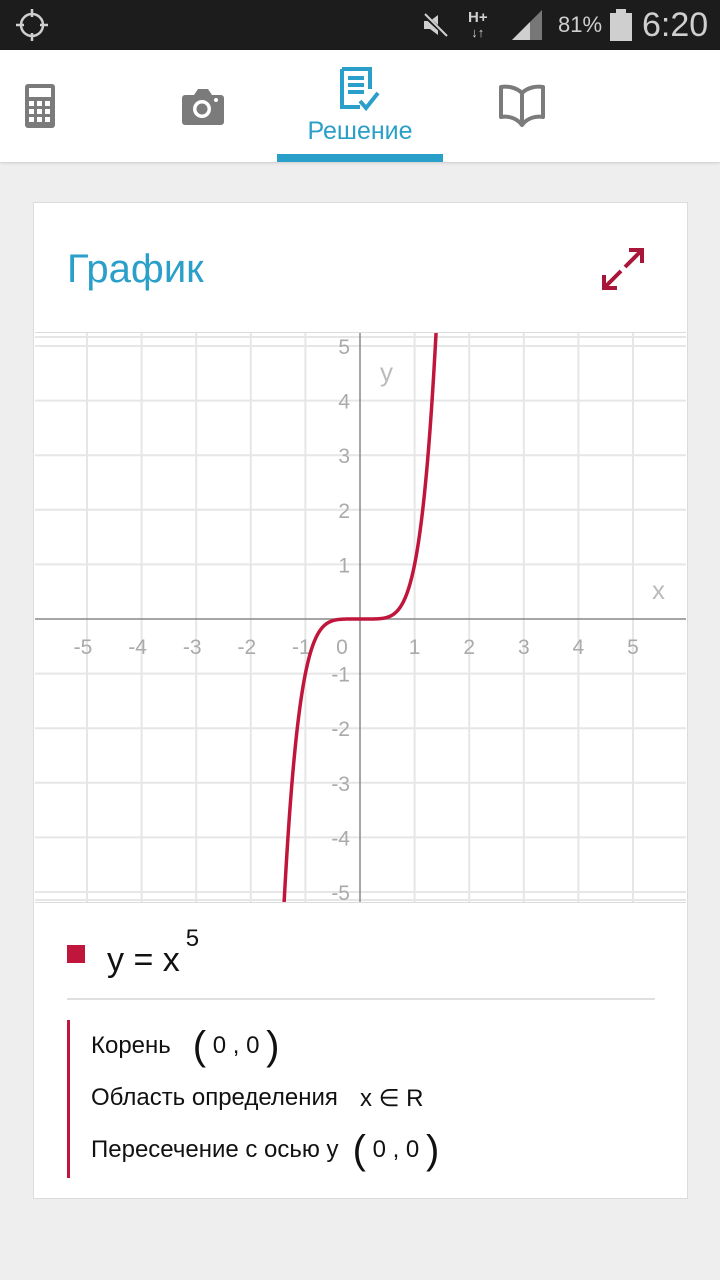 The width and height of the screenshot is (720, 1280). I want to click on tab-book, so click(522, 106).